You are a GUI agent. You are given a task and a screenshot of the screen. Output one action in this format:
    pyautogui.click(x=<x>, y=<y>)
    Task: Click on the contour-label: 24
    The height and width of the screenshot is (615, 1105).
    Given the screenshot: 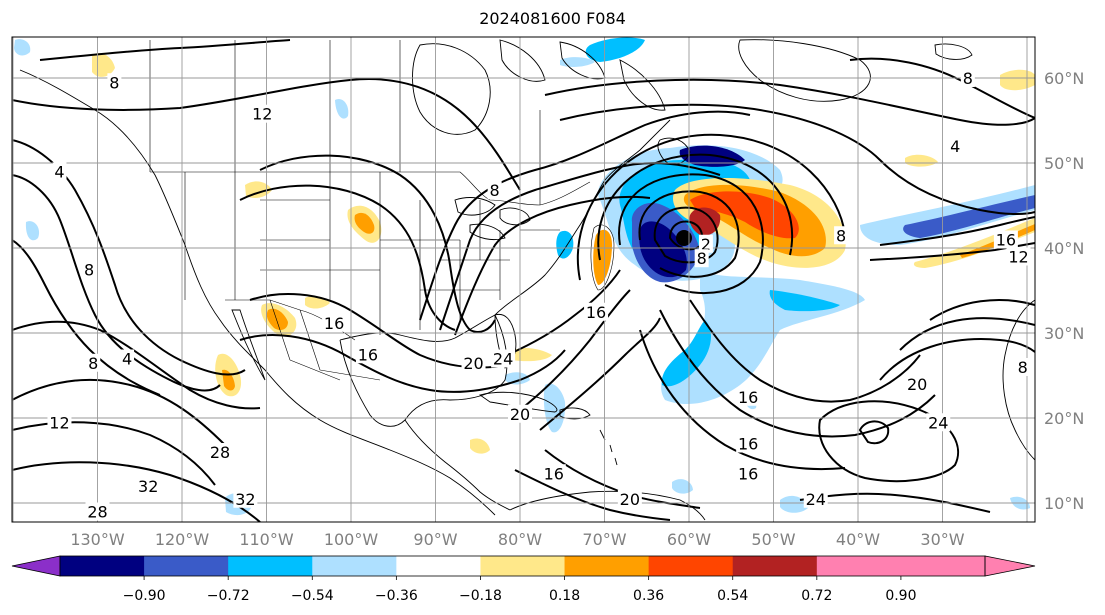 What is the action you would take?
    pyautogui.click(x=1056, y=461)
    